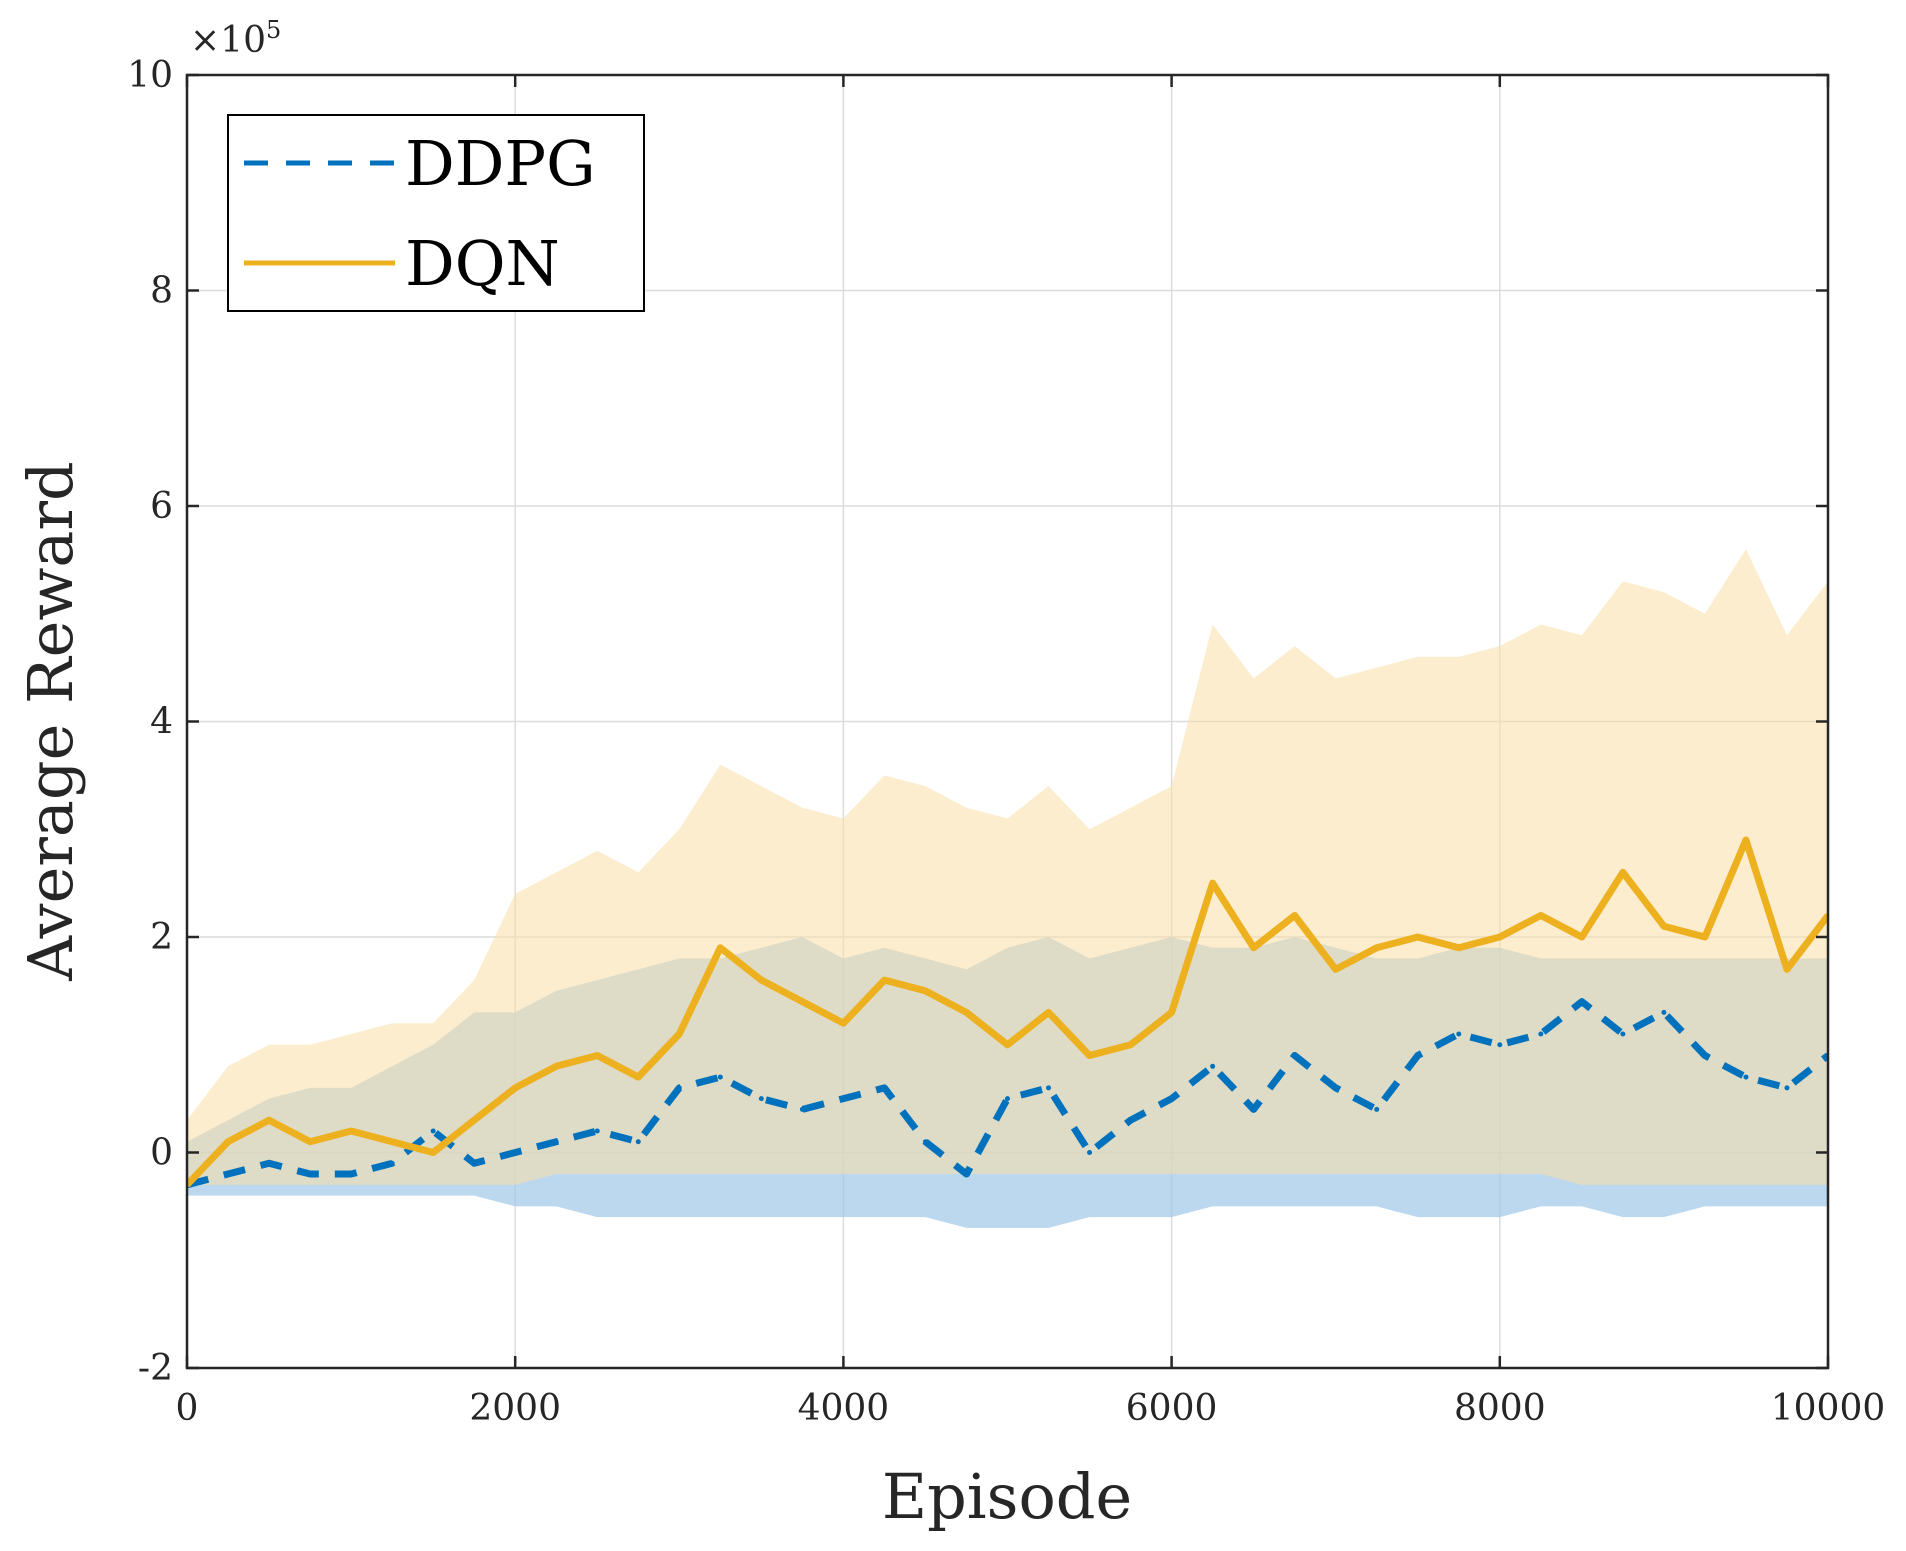 This screenshot has width=1906, height=1551. Describe the element at coordinates (155, 1368) in the screenshot. I see `y-tick-label: -2` at that location.